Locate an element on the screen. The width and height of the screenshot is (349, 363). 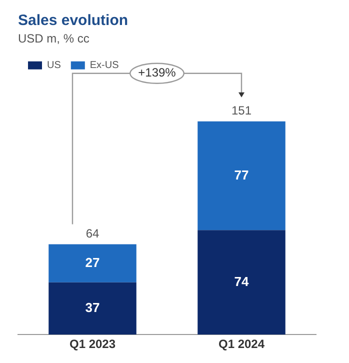
x-tick-label: Q1 2024 is located at coordinates (241, 344).